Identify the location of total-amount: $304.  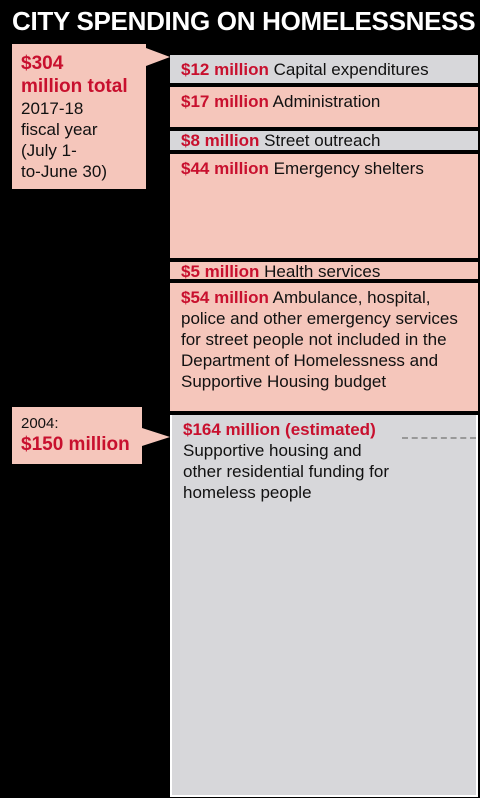
(42, 63).